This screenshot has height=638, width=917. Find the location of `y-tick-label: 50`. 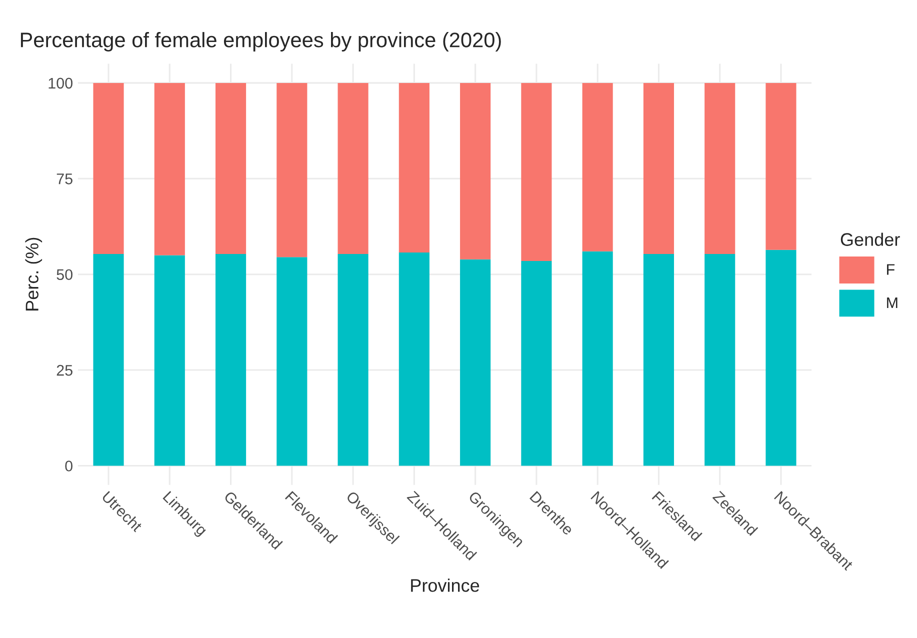

y-tick-label: 50 is located at coordinates (64, 274).